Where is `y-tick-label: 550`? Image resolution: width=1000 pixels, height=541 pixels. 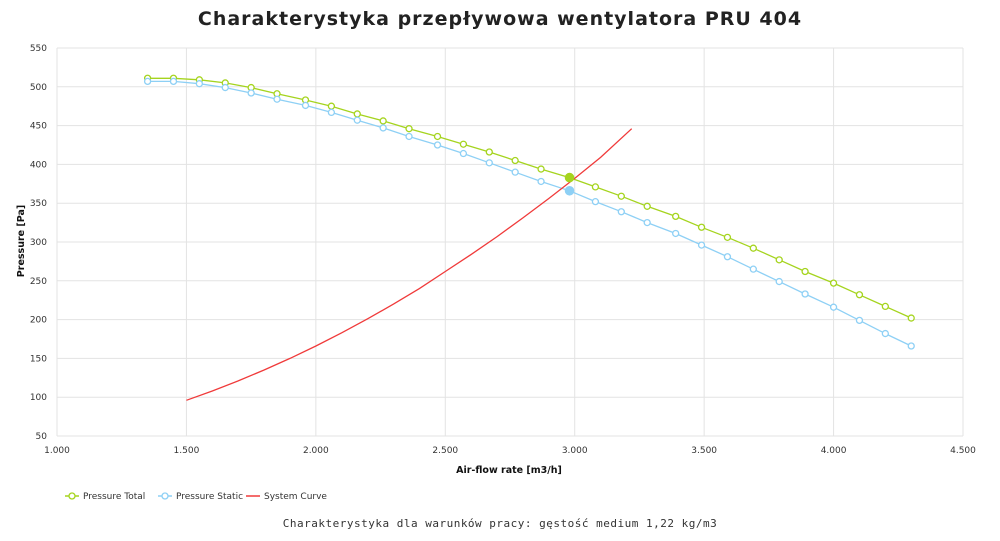
y-tick-label: 550 is located at coordinates (38, 49).